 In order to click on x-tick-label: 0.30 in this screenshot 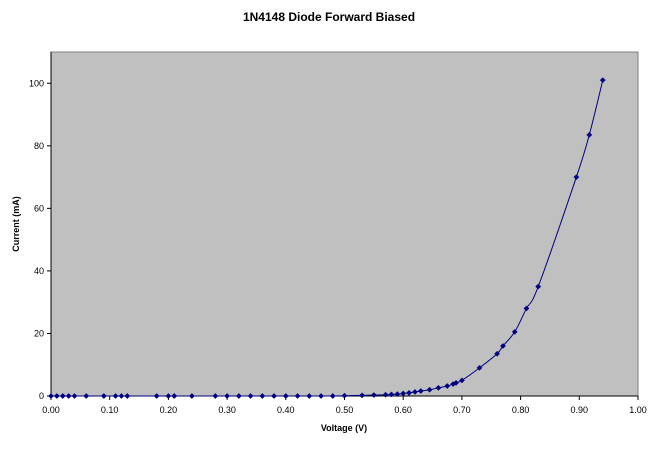, I will do `click(227, 410)`.